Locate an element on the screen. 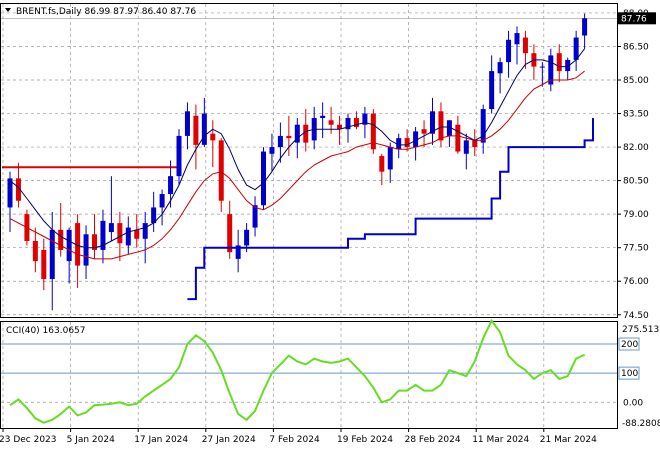 The width and height of the screenshot is (660, 450). cci-bottom-value: -88.2808 is located at coordinates (641, 424).